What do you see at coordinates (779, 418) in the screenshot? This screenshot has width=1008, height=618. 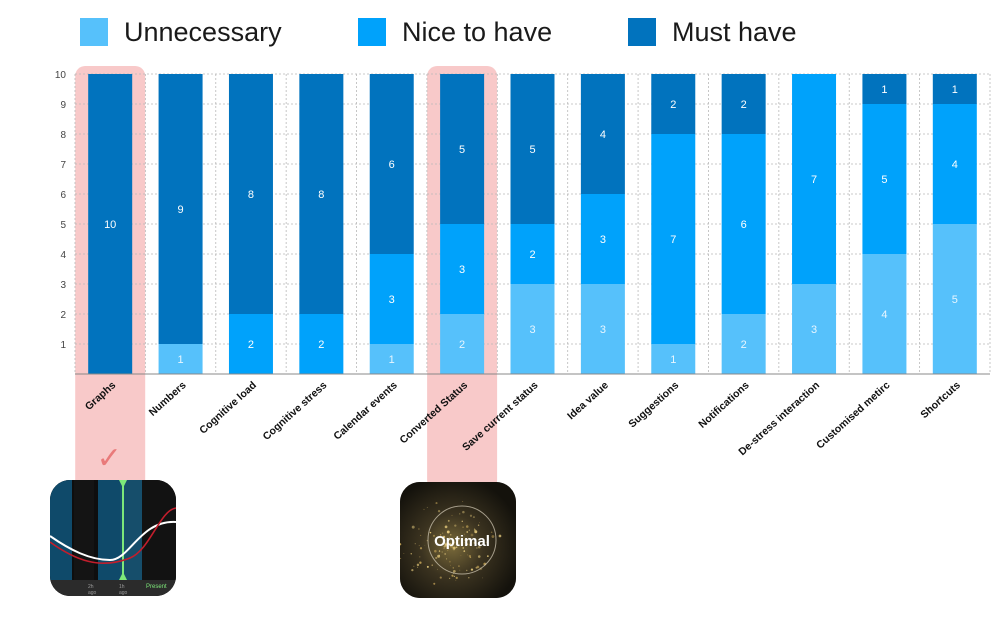 I see `x-tick-label: De-stress interaction` at bounding box center [779, 418].